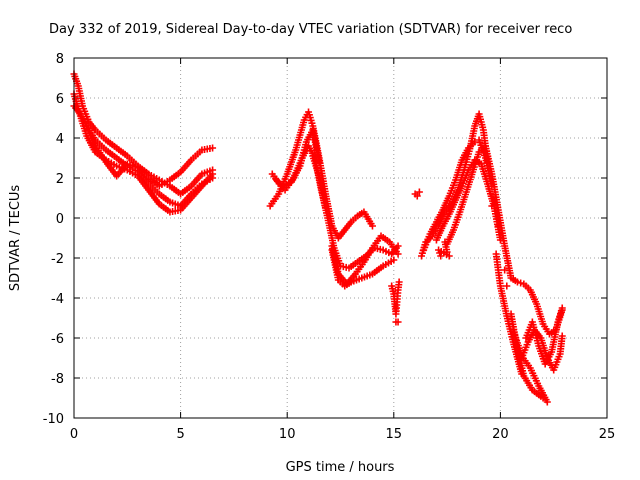 This screenshot has width=640, height=480. I want to click on y-tick-label: 0, so click(60, 219).